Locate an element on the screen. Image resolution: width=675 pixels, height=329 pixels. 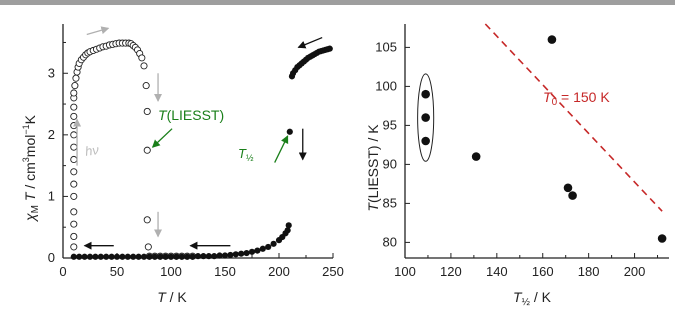
left-y-tick-label: 2 is located at coordinates (51, 134).